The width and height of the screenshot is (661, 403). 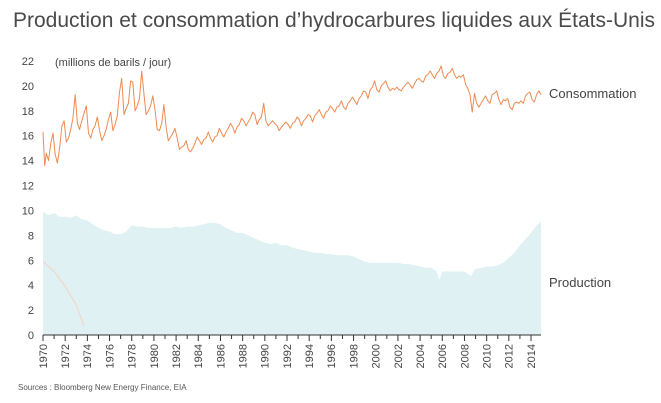 What do you see at coordinates (377, 356) in the screenshot?
I see `x-tick-label: 2000` at bounding box center [377, 356].